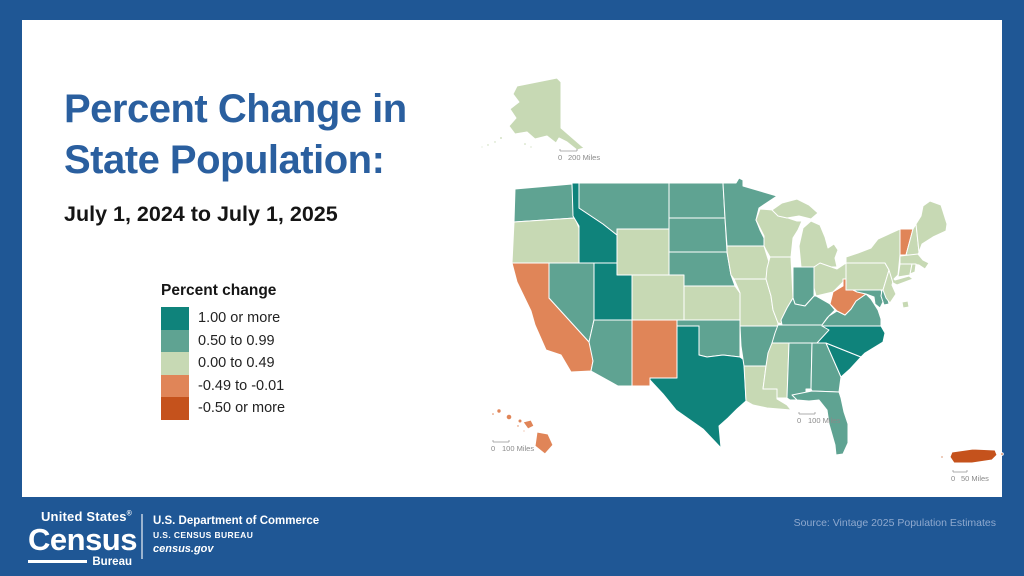 This screenshot has width=1024, height=576. What do you see at coordinates (748, 262) in the screenshot?
I see `state-iowa` at bounding box center [748, 262].